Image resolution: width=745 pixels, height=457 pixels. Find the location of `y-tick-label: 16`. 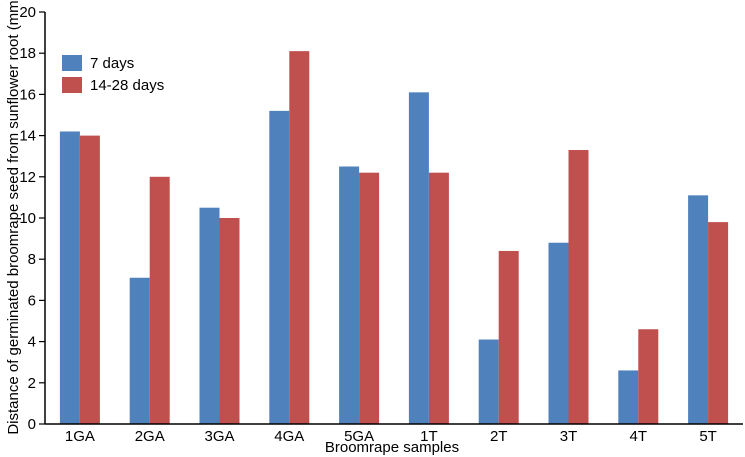

y-tick-label: 16 is located at coordinates (27, 94).